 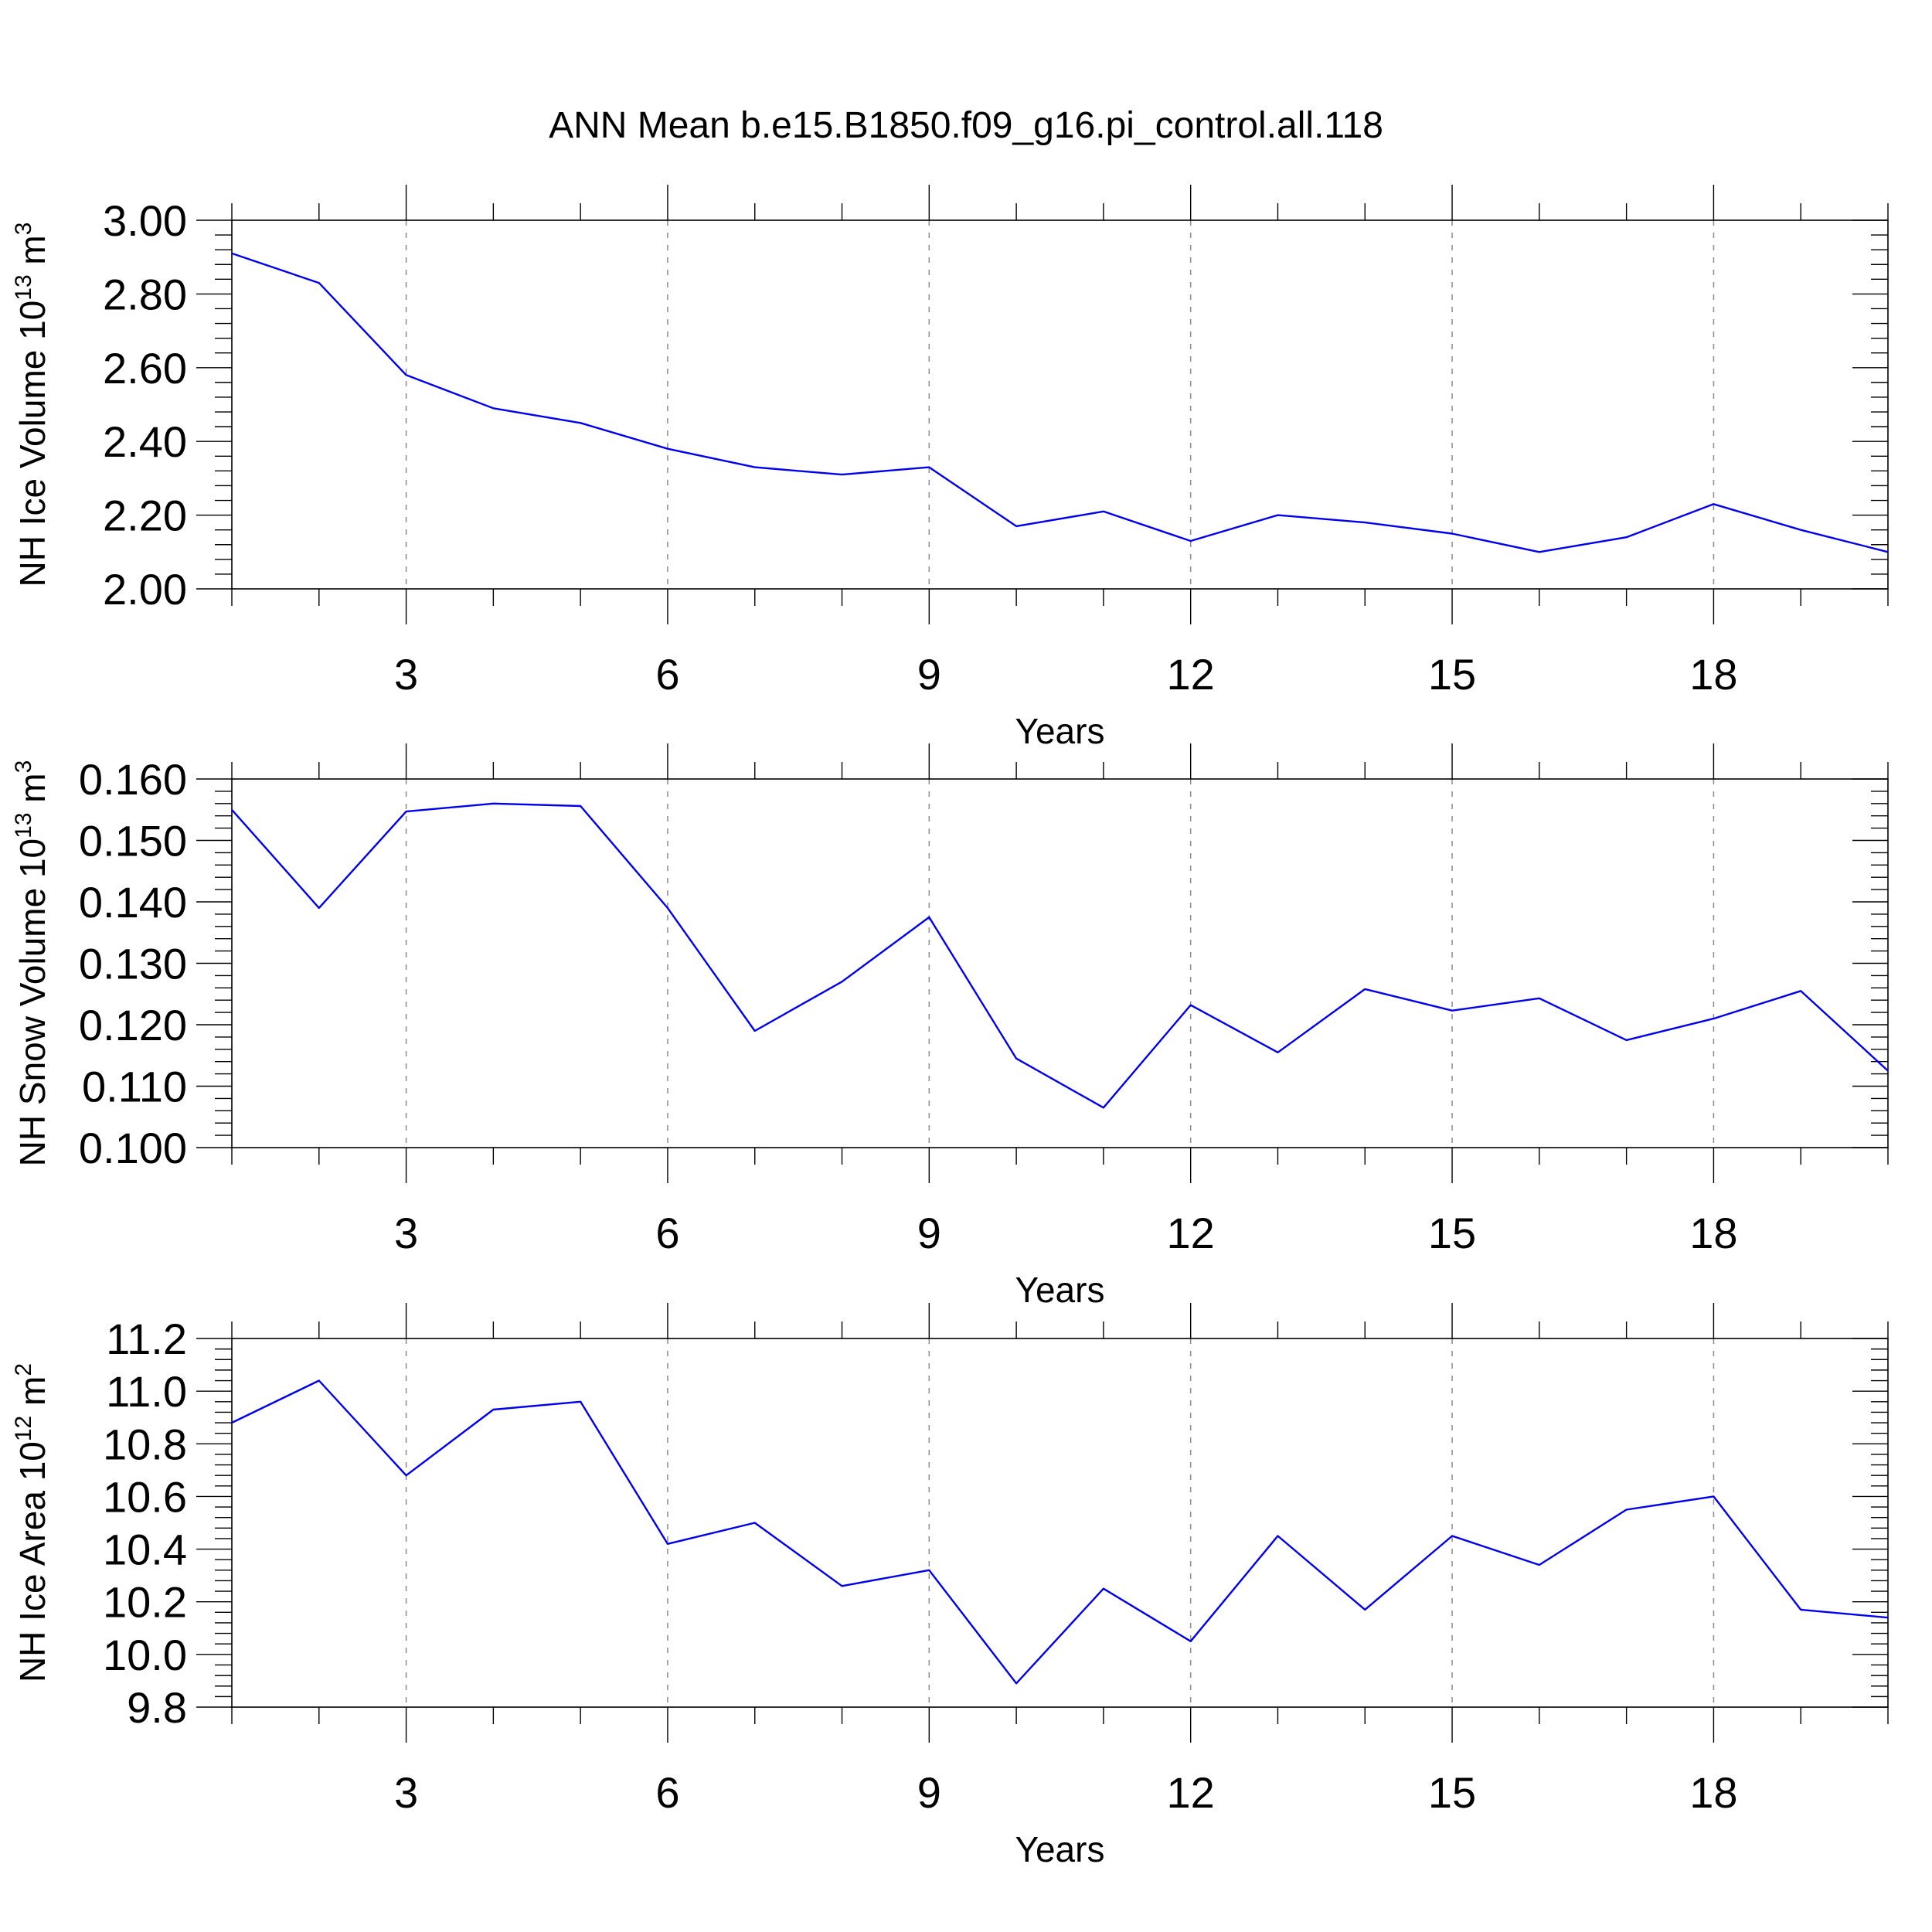 I want to click on y-axis-label-superscript: 2, so click(x=23, y=1369).